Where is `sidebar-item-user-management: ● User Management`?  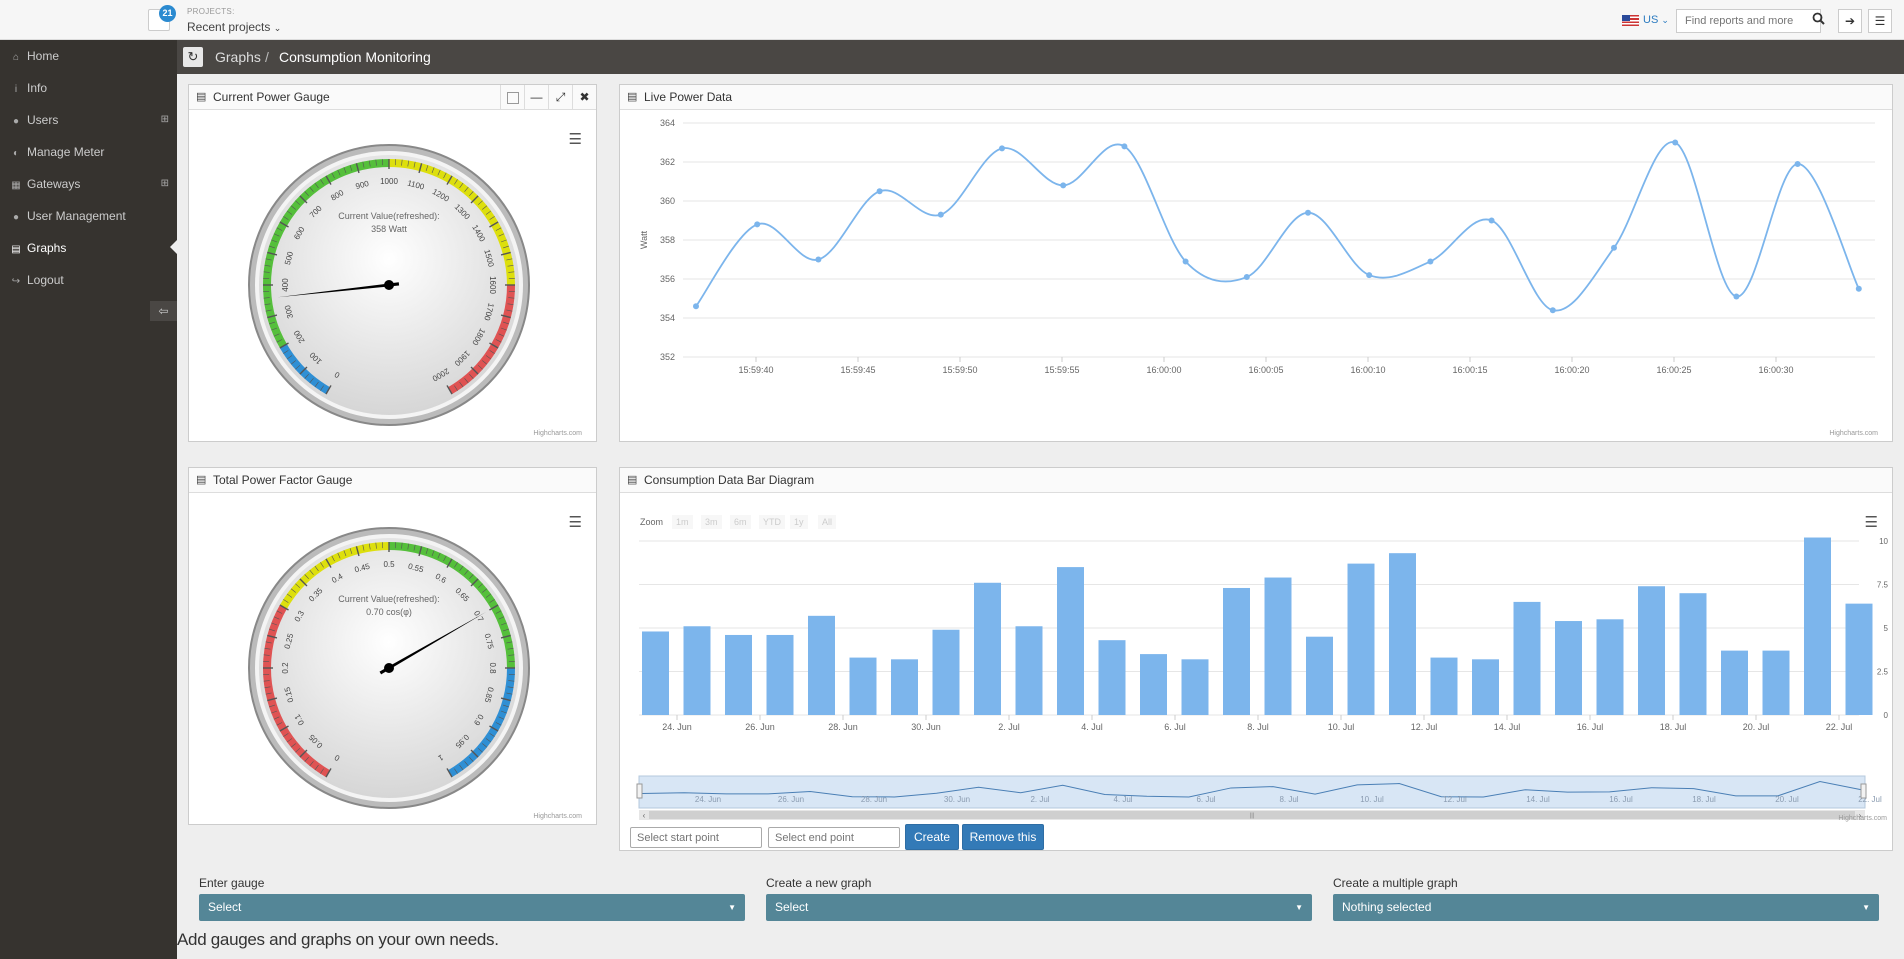
sidebar-item-user-management: ● User Management is located at coordinates (88, 216).